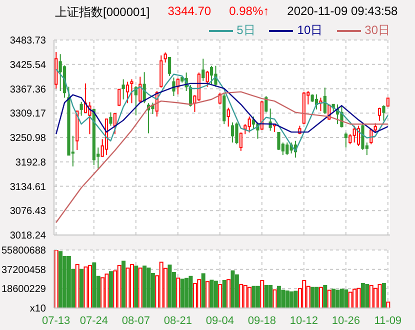 This screenshot has height=330, width=415. Describe the element at coordinates (220, 320) in the screenshot. I see `x-tick-label: 09-04` at that location.